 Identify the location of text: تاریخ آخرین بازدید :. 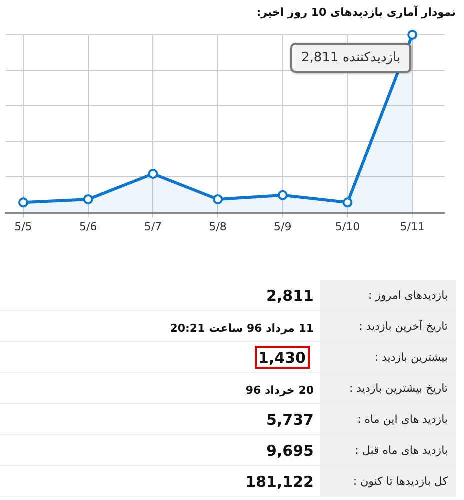
(388, 326).